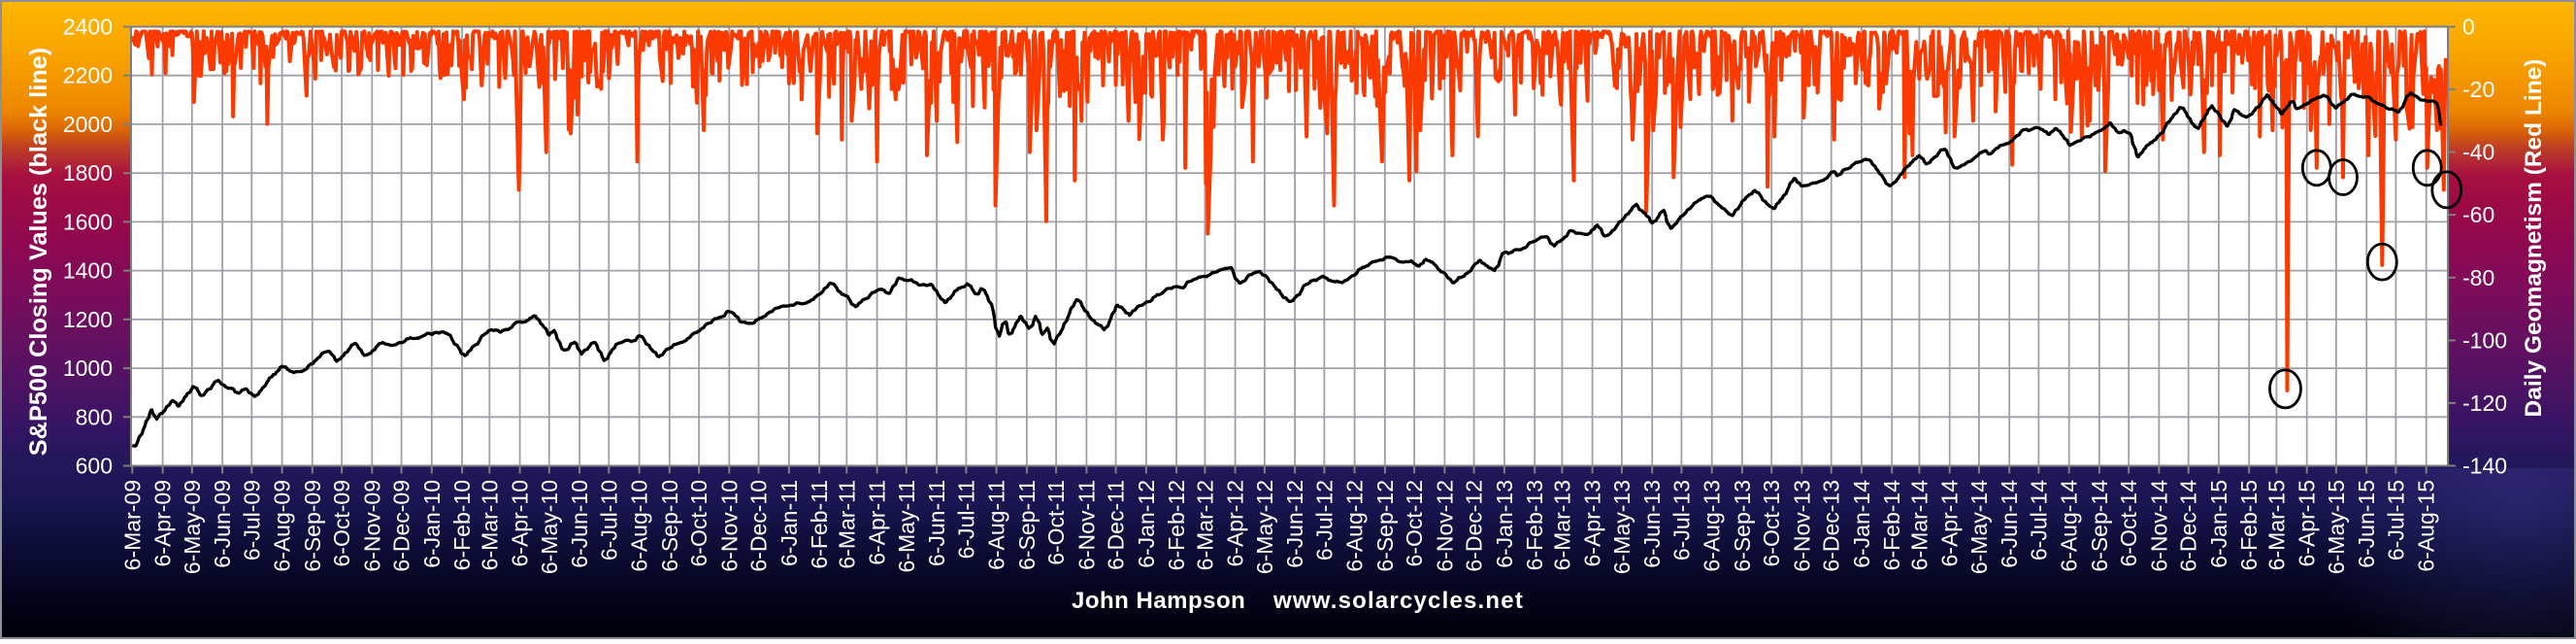 Image resolution: width=2576 pixels, height=644 pixels. Describe the element at coordinates (2478, 214) in the screenshot. I see `svg-text: -60` at that location.